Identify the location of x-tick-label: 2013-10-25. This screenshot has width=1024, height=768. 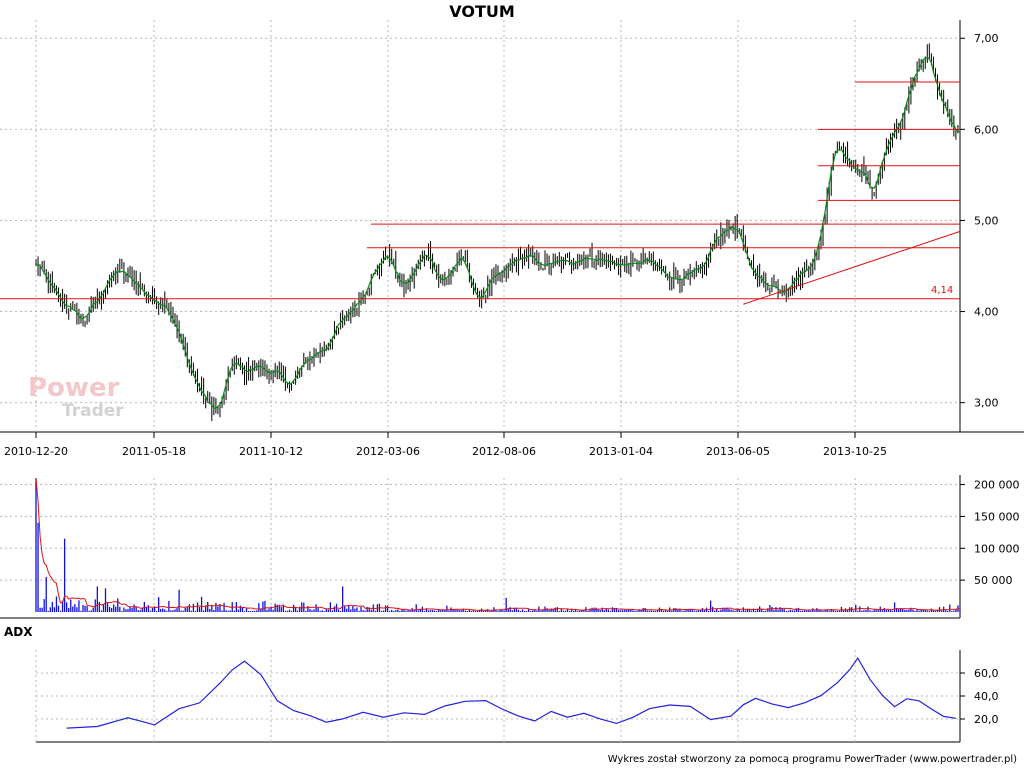
(855, 451).